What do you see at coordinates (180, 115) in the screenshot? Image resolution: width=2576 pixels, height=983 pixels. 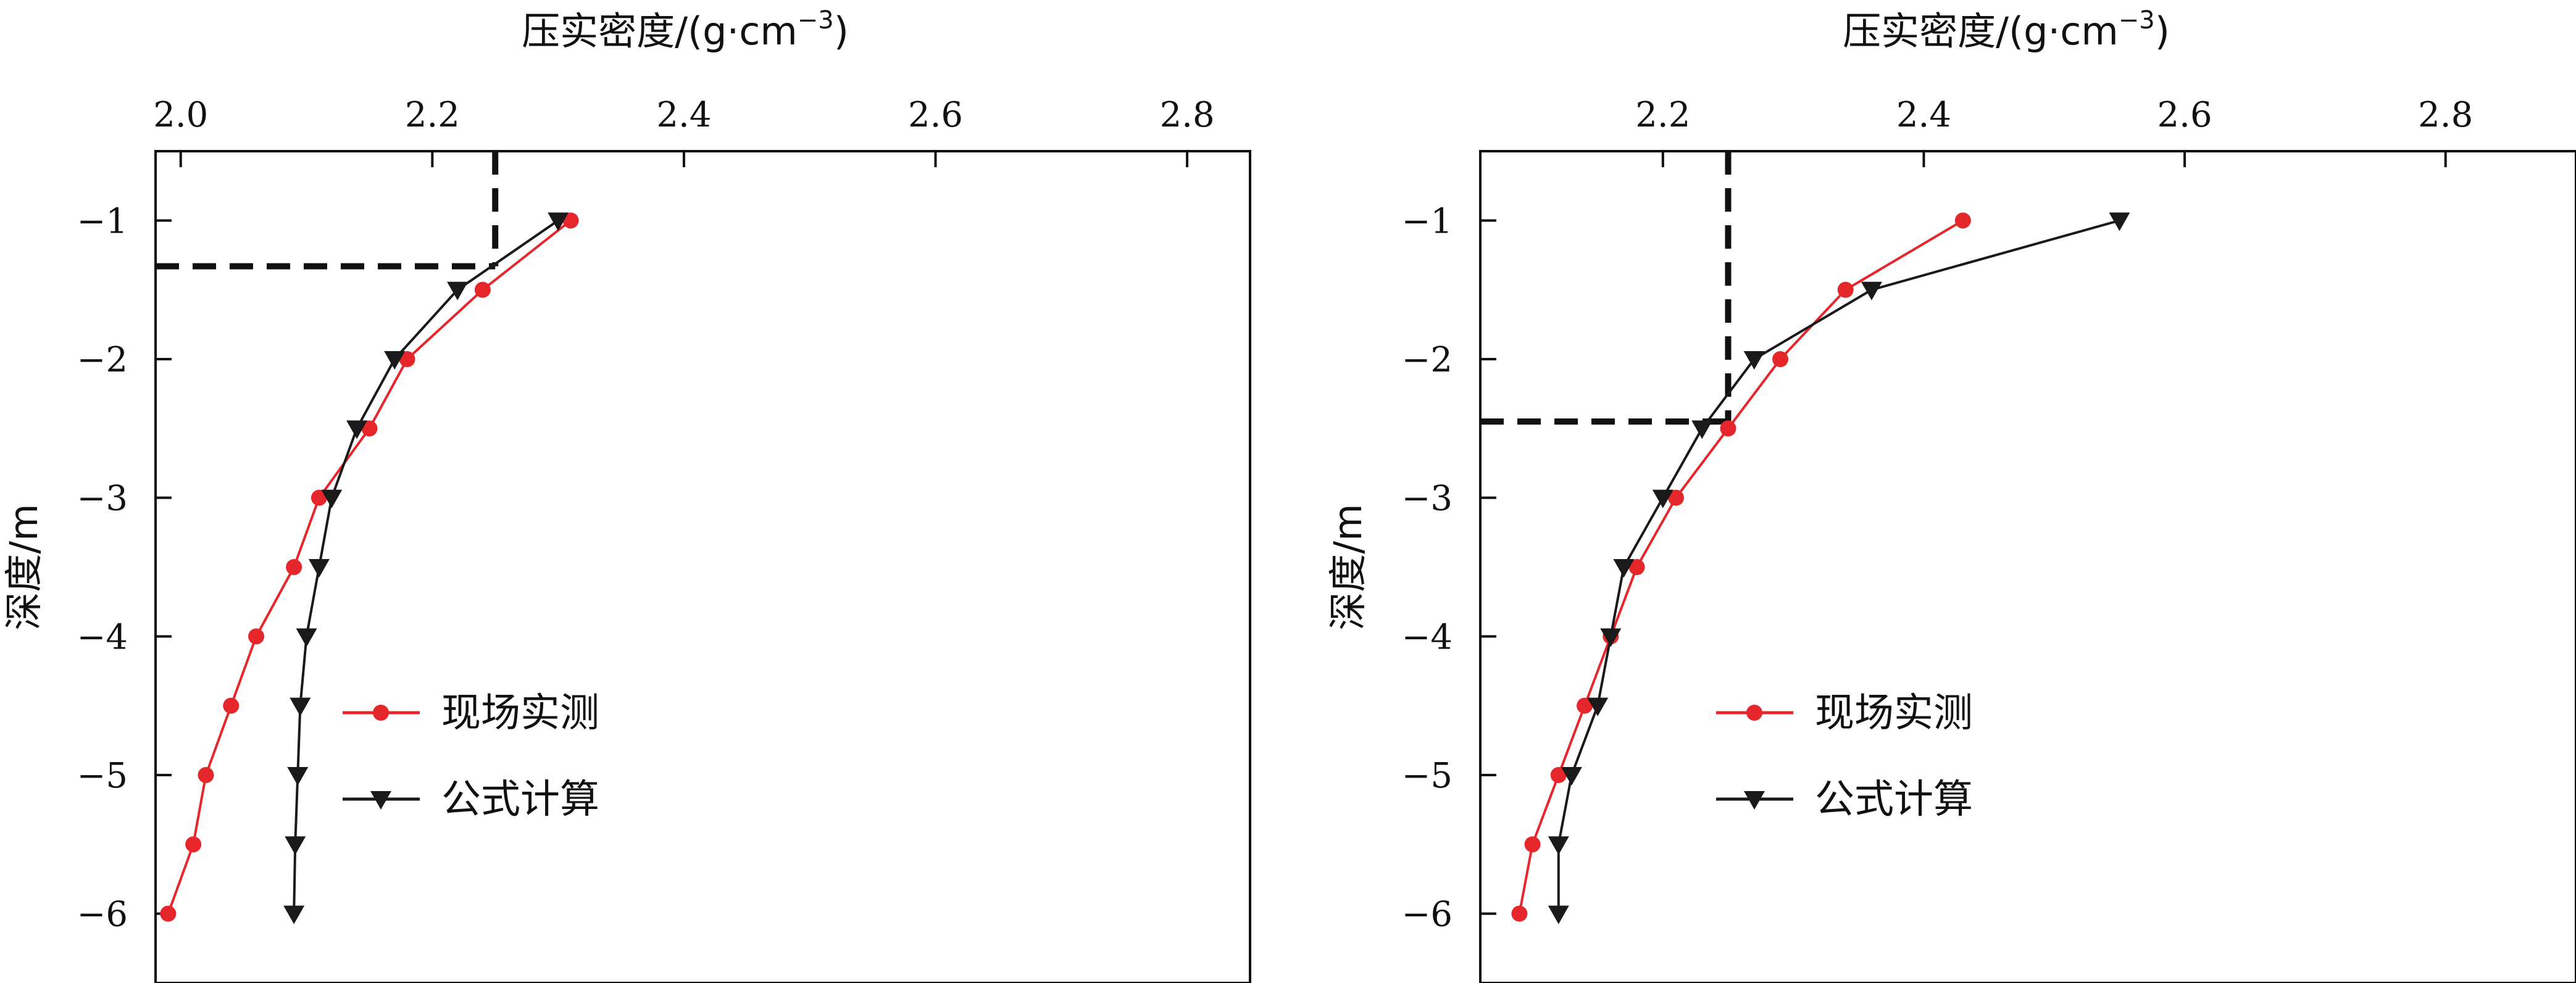 I see `x-tick-label: 2.0` at bounding box center [180, 115].